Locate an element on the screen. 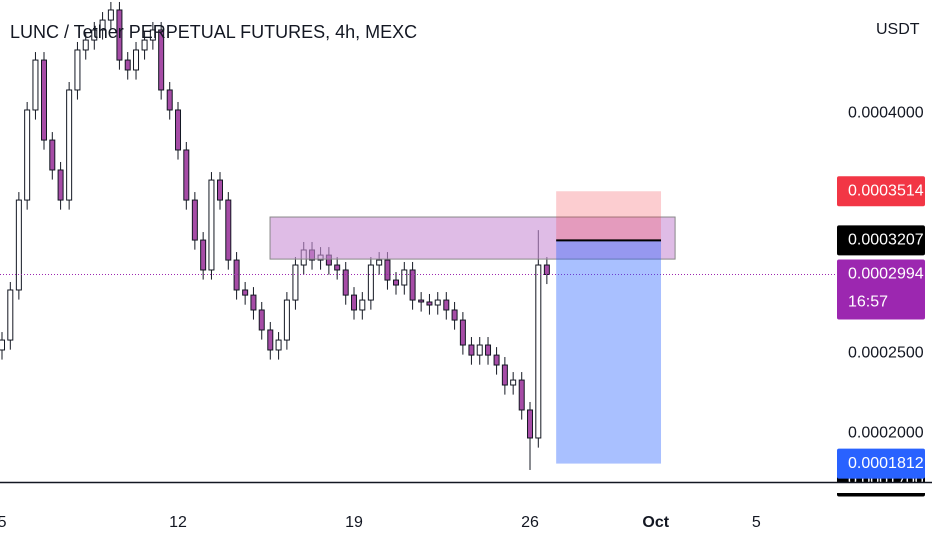  x-tick-label: 19 is located at coordinates (354, 522).